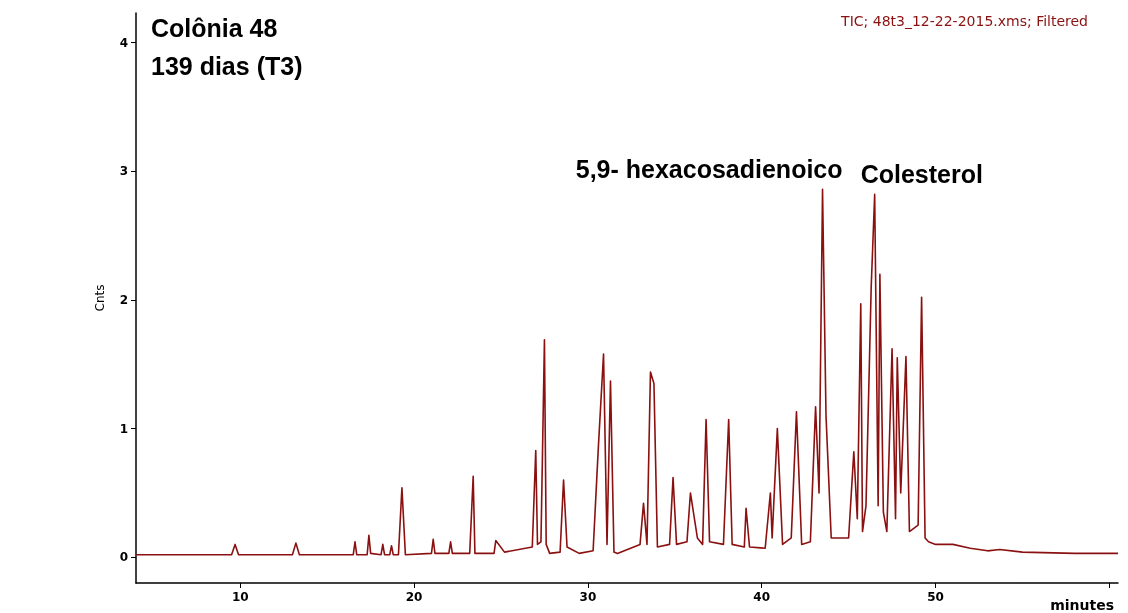  I want to click on x-tick-label: 30, so click(588, 597).